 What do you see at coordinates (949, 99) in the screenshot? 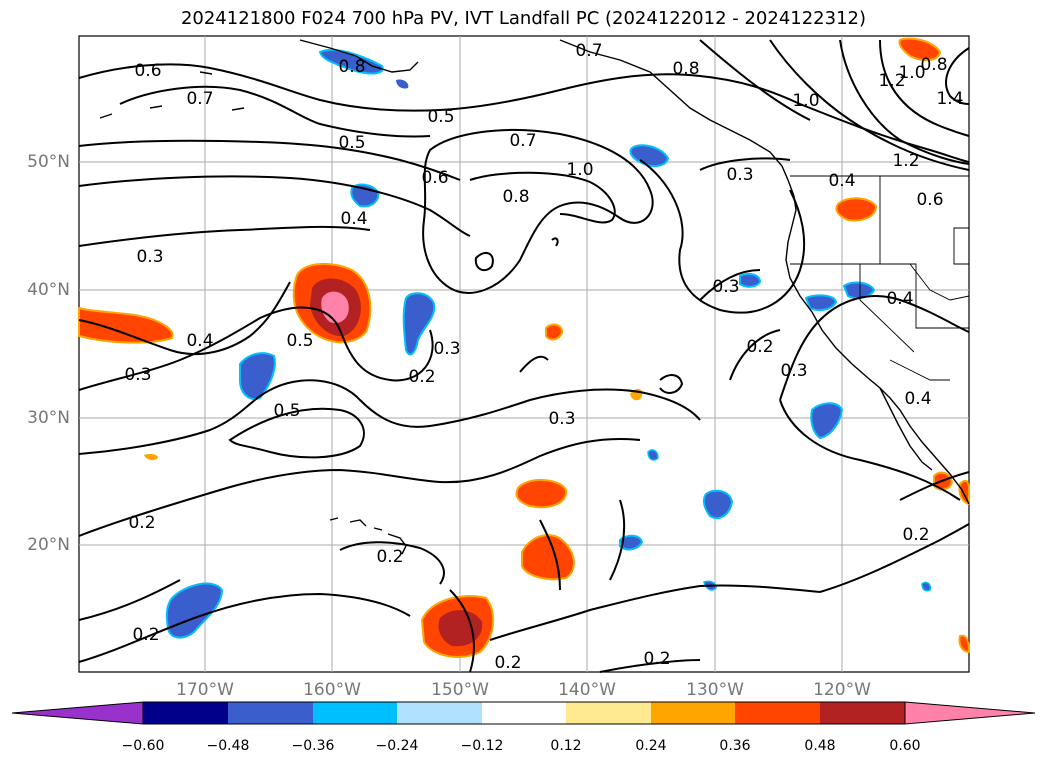
I see `contour-label: 1.4` at bounding box center [949, 99].